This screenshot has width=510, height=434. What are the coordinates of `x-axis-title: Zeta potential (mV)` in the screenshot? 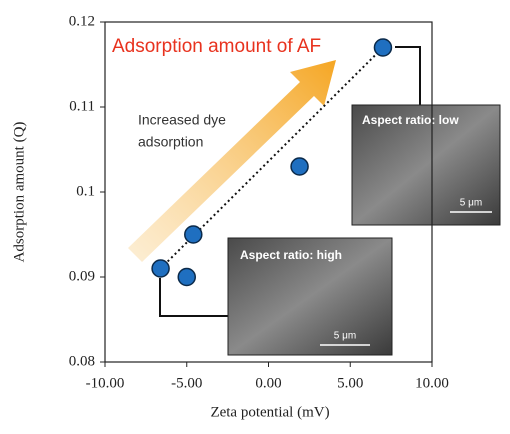 It's located at (269, 412).